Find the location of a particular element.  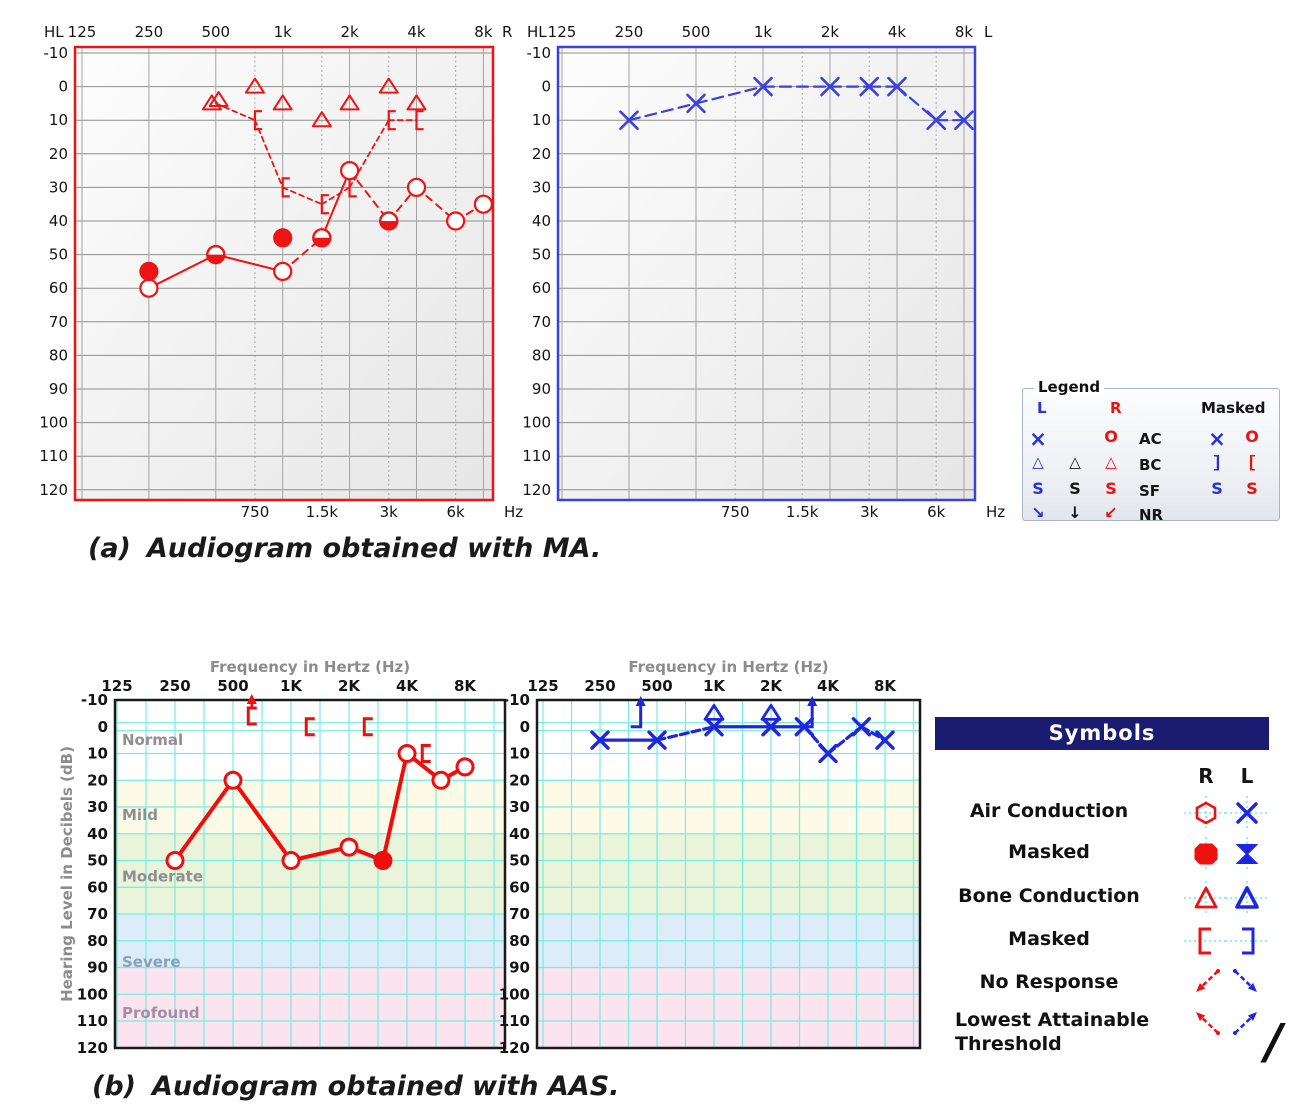

triangle-open-blue-icon is located at coordinates (1247, 900).